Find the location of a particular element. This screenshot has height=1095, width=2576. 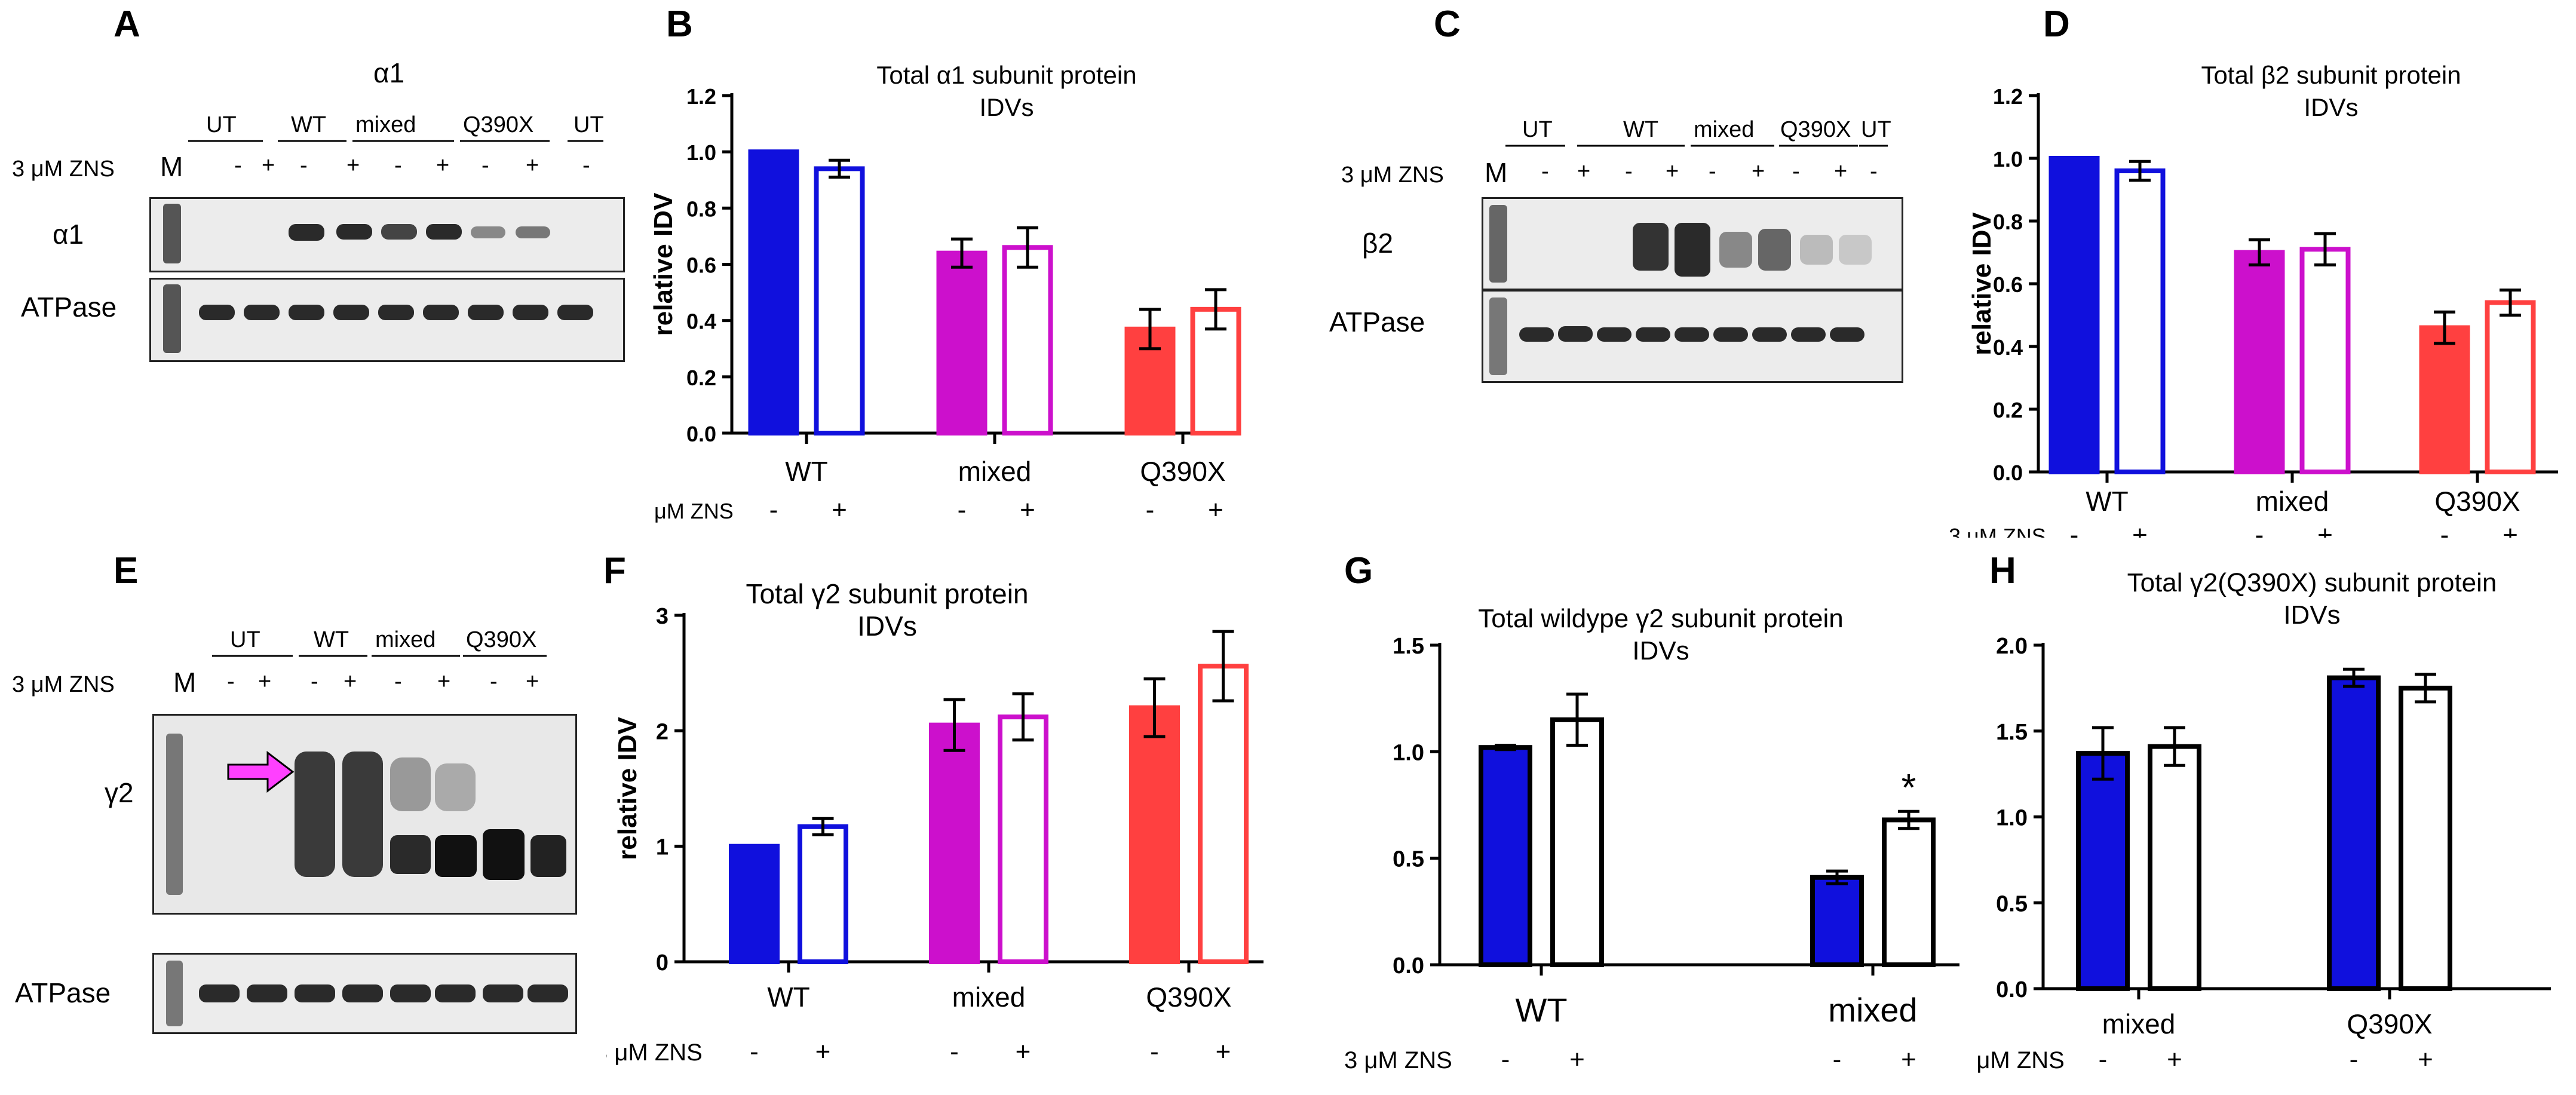

blot-e-zns-label: 3 μM ZNS is located at coordinates (64, 684).